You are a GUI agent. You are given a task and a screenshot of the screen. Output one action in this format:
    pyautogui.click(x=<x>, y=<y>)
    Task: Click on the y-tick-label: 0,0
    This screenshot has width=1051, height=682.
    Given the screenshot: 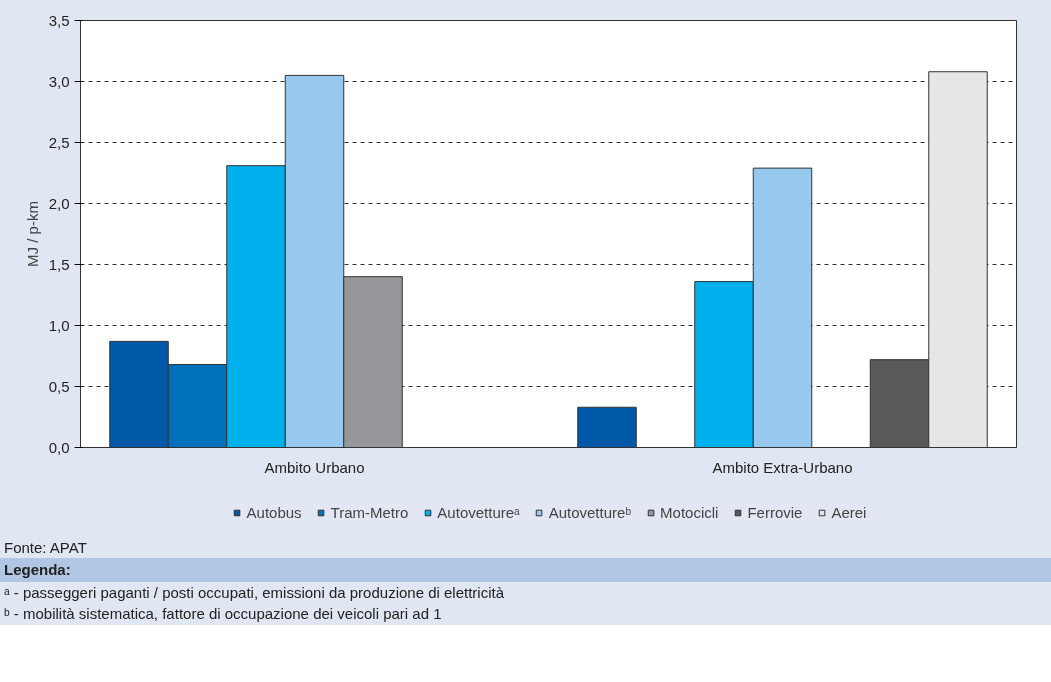 What is the action you would take?
    pyautogui.click(x=59, y=447)
    